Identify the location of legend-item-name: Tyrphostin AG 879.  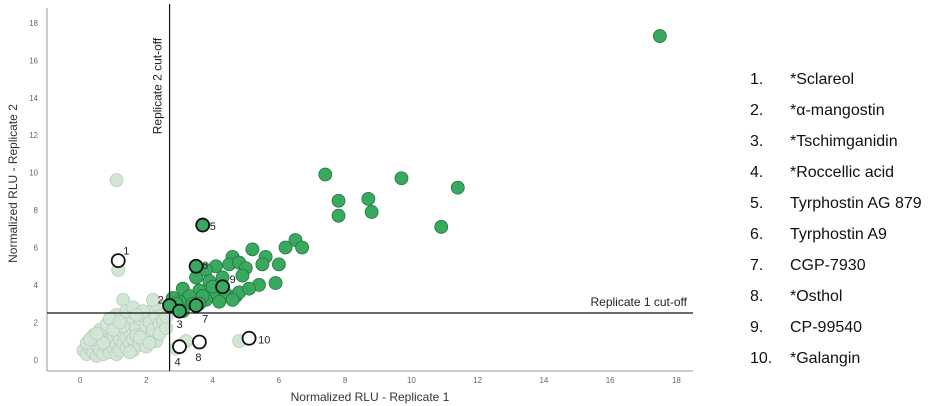
(856, 203).